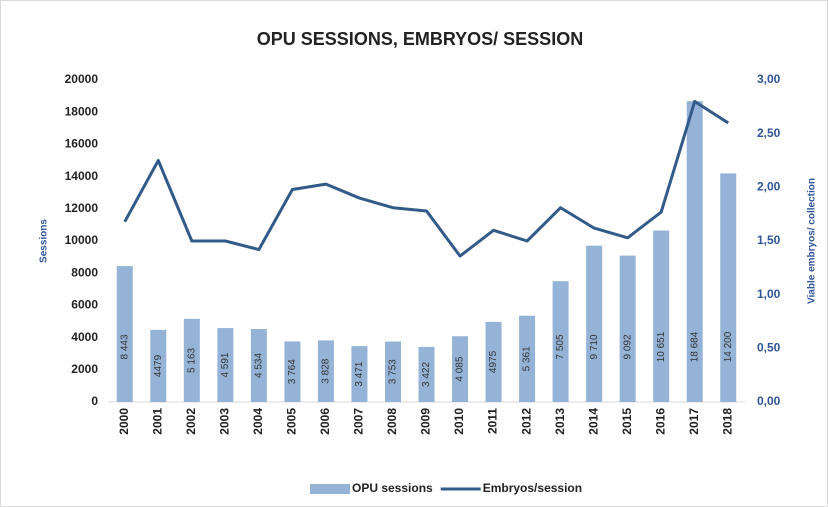 Image resolution: width=828 pixels, height=507 pixels. I want to click on value-label: 3 828, so click(326, 370).